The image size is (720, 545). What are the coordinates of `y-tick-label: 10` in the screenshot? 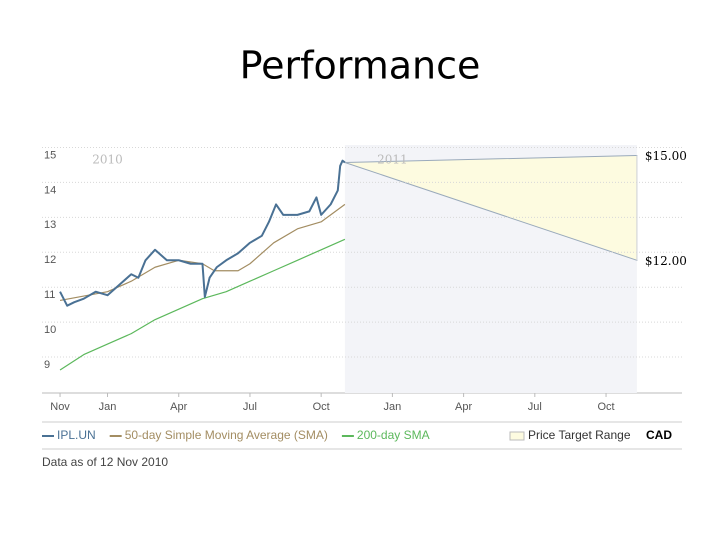 It's located at (50, 330).